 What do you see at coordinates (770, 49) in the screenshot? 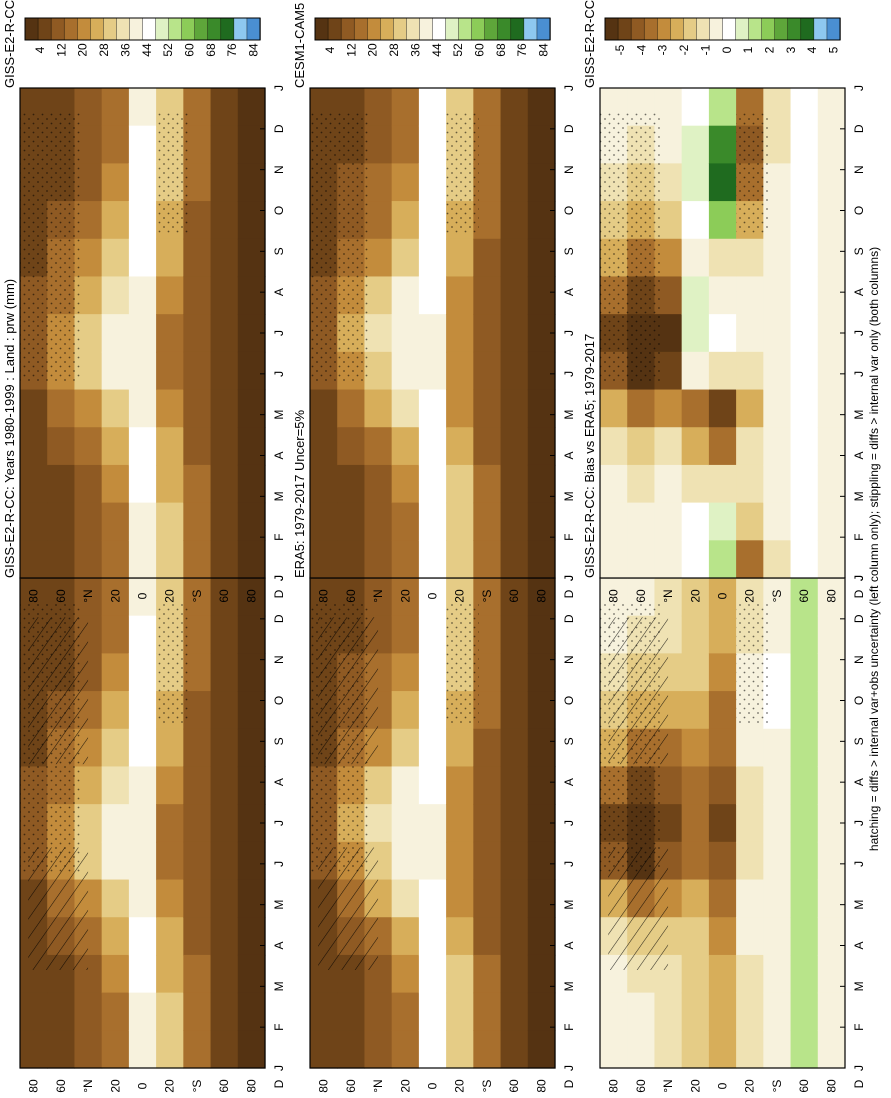
I see `colorbar-tick-label: 2` at bounding box center [770, 49].